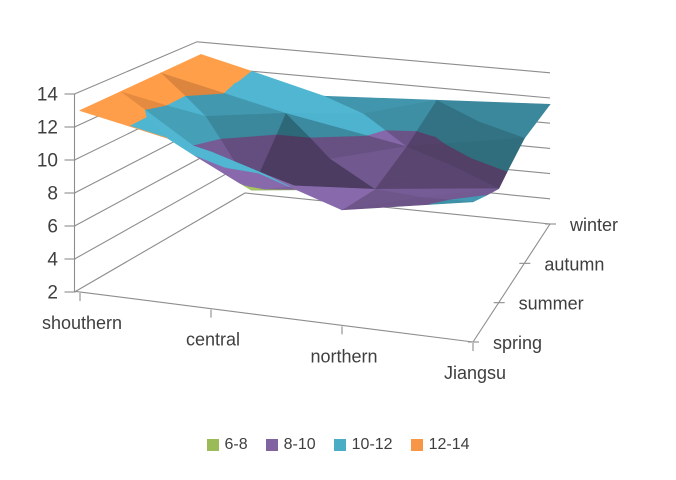  What do you see at coordinates (48, 95) in the screenshot?
I see `value-tick-label: 14` at bounding box center [48, 95].